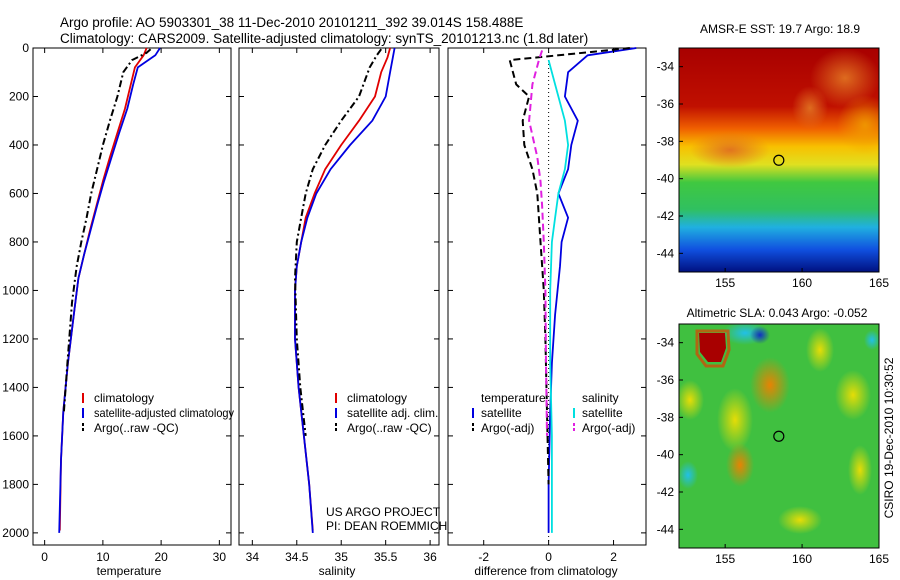 The width and height of the screenshot is (900, 580). What do you see at coordinates (337, 571) in the screenshot?
I see `salinity-axis-label: salinity` at bounding box center [337, 571].